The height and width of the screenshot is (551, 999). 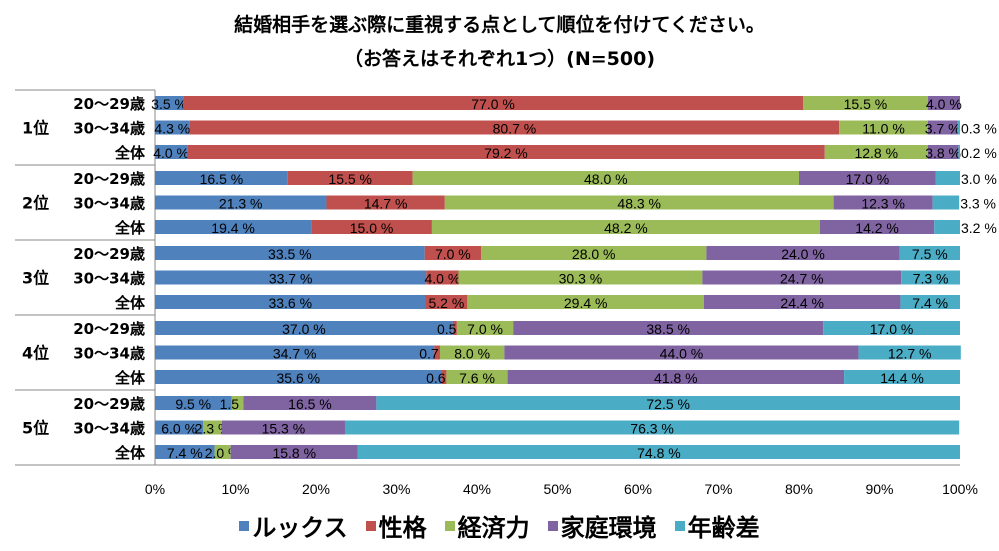 I want to click on data-label: 3.0 %, so click(x=979, y=179).